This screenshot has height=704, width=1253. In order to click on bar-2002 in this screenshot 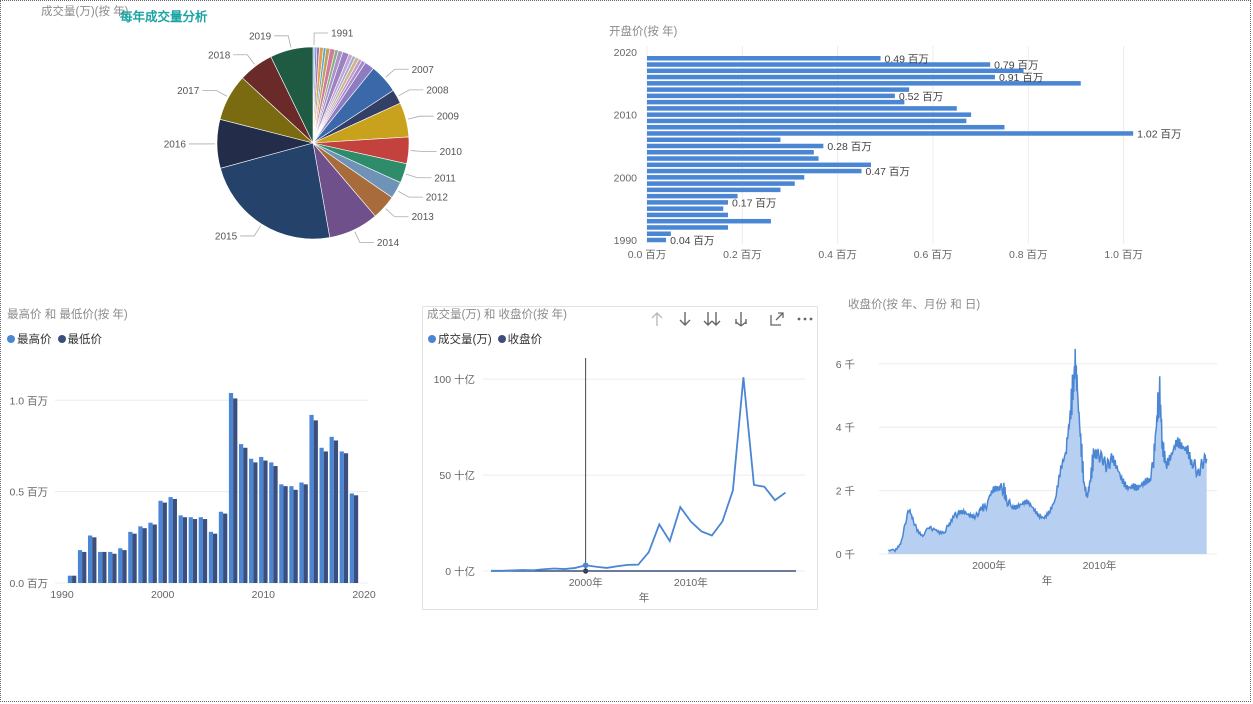, I will do `click(759, 165)`.